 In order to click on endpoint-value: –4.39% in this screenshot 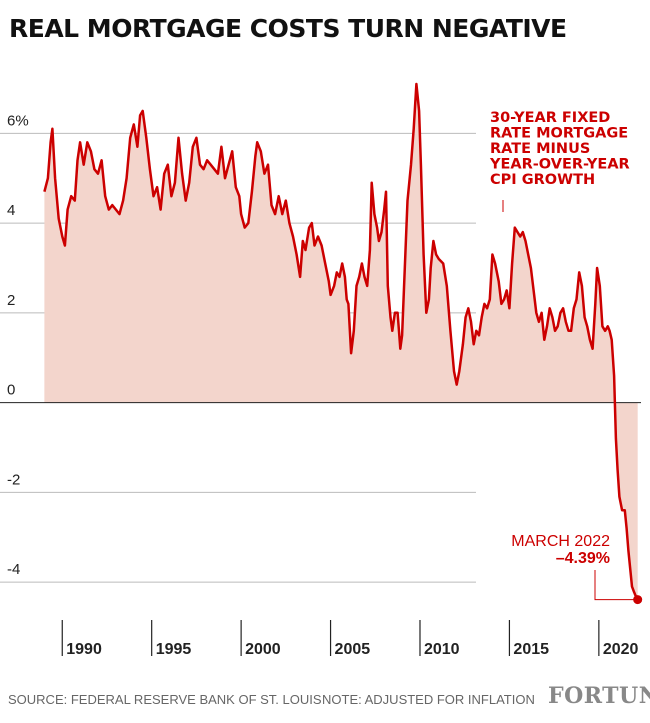, I will do `click(583, 558)`.